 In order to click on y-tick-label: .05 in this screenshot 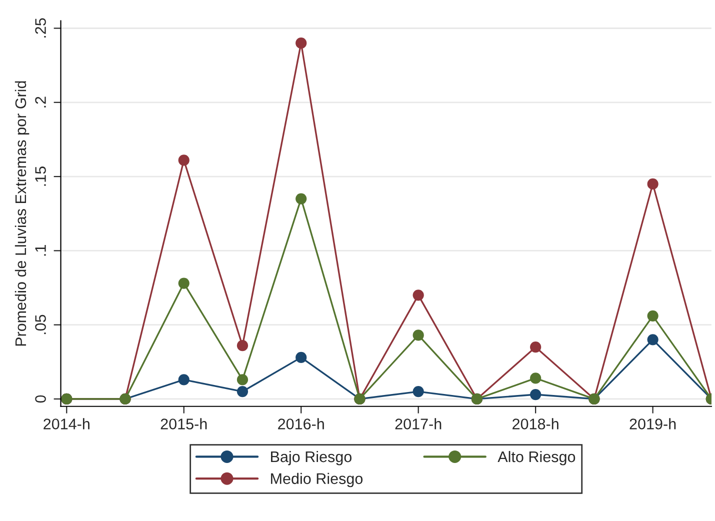, I will do `click(40, 324)`.